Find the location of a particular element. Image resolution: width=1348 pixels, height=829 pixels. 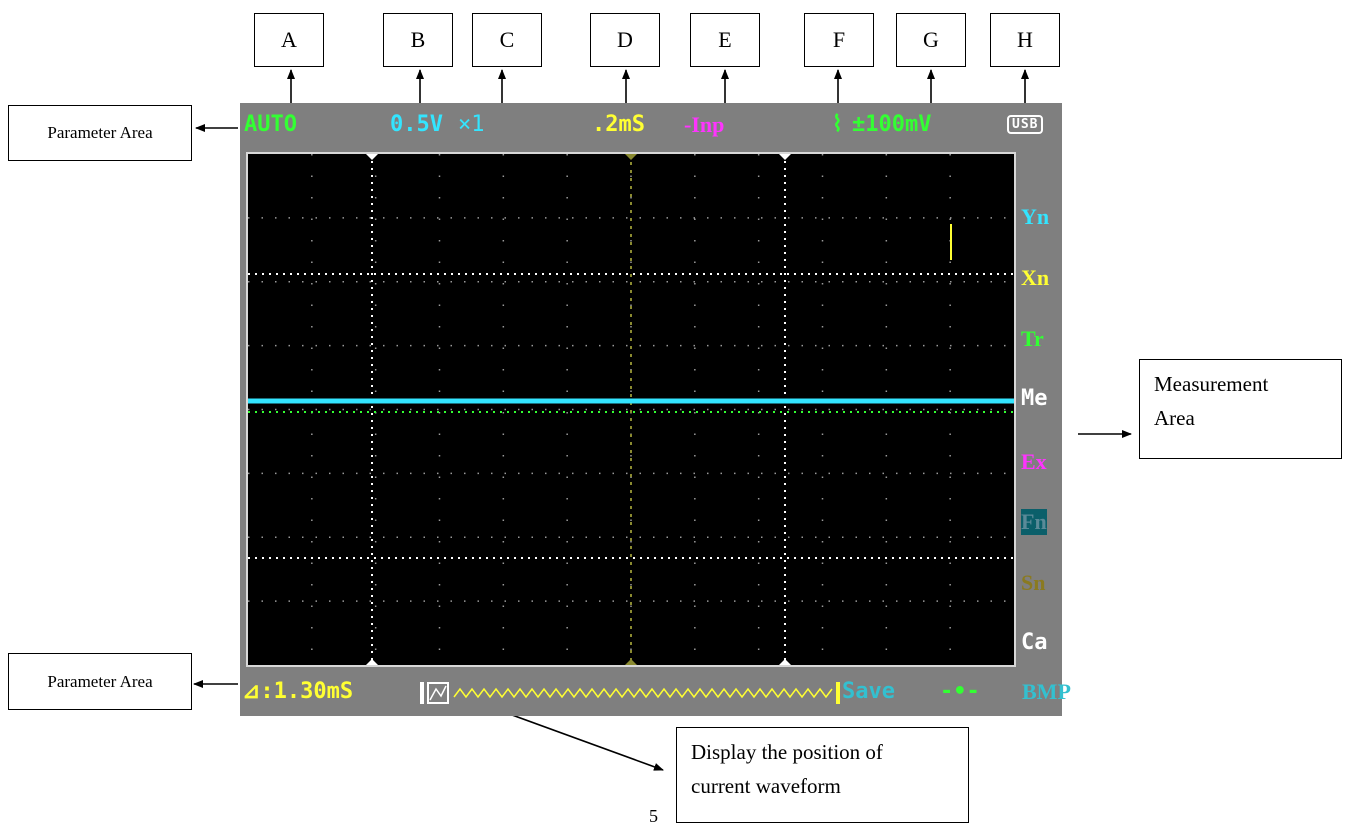

waveform-position-line2: current waveform is located at coordinates (766, 785).